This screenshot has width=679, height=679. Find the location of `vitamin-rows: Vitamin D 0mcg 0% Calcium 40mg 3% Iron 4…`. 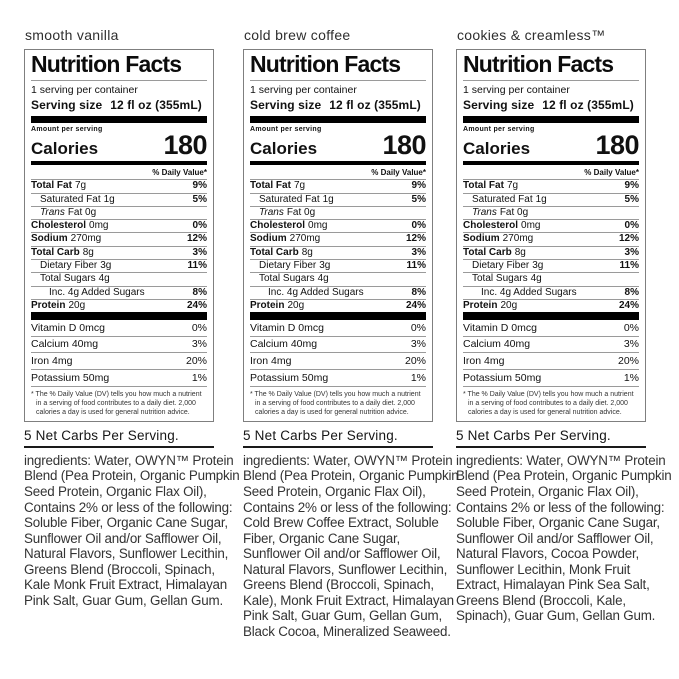

vitamin-rows: Vitamin D 0mcg 0% Calcium 40mg 3% Iron 4… is located at coordinates (551, 353).